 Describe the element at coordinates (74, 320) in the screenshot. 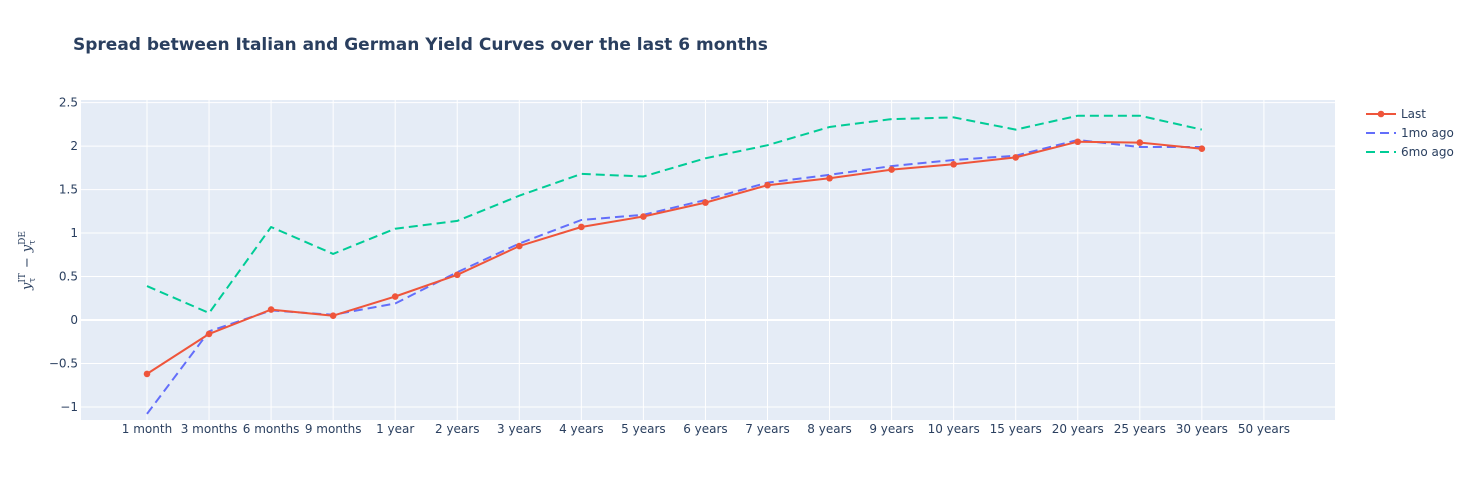

I see `y-tick-label: 0` at that location.